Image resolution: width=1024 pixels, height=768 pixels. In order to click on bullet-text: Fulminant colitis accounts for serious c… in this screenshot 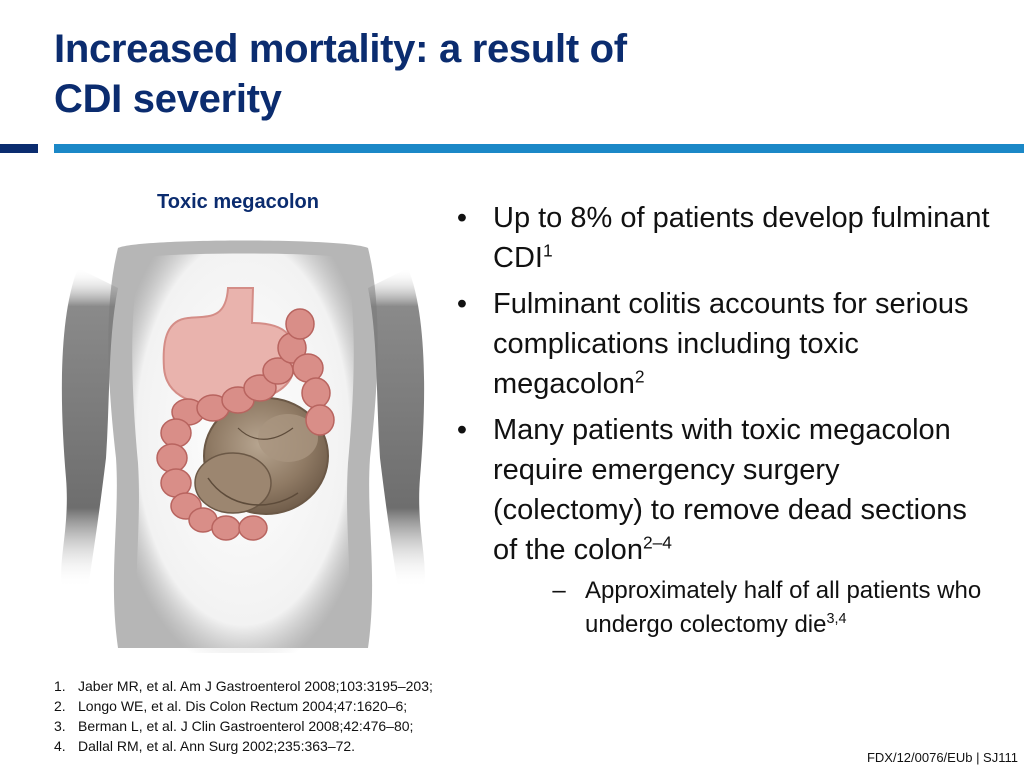, I will do `click(731, 344)`.